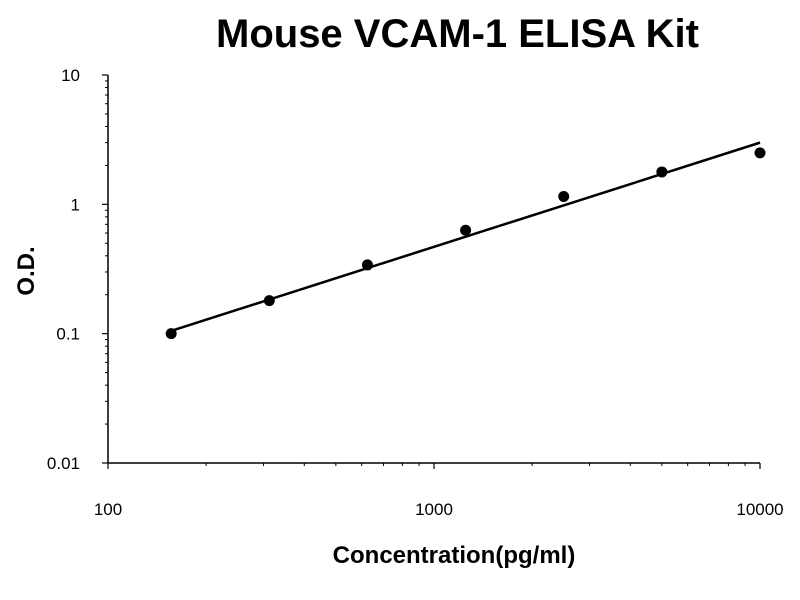 Image resolution: width=800 pixels, height=600 pixels. What do you see at coordinates (454, 555) in the screenshot?
I see `x-axis-title: Concentration(pg/ml)` at bounding box center [454, 555].